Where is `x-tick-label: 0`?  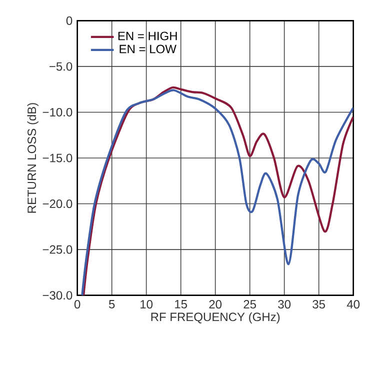 x-tick-label: 0 is located at coordinates (77, 304).